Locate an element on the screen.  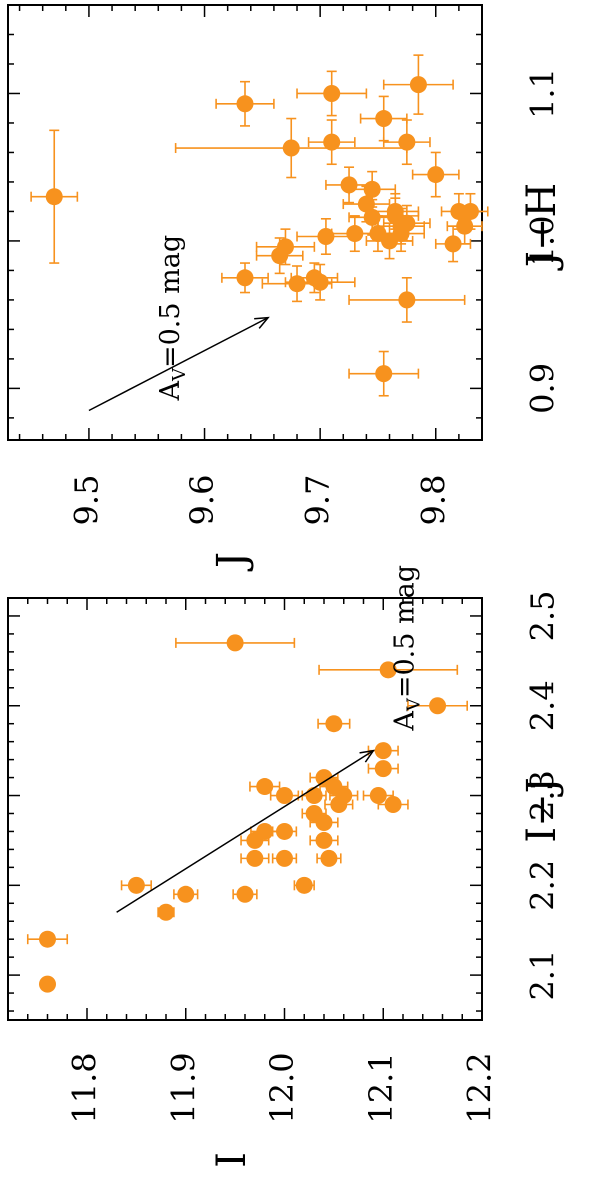
y-axis-title: I is located at coordinates (232, 1160).